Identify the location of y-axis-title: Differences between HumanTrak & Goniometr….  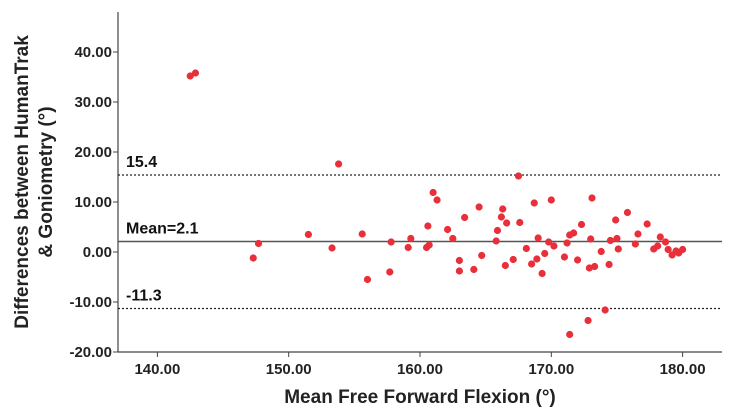
(34, 182).